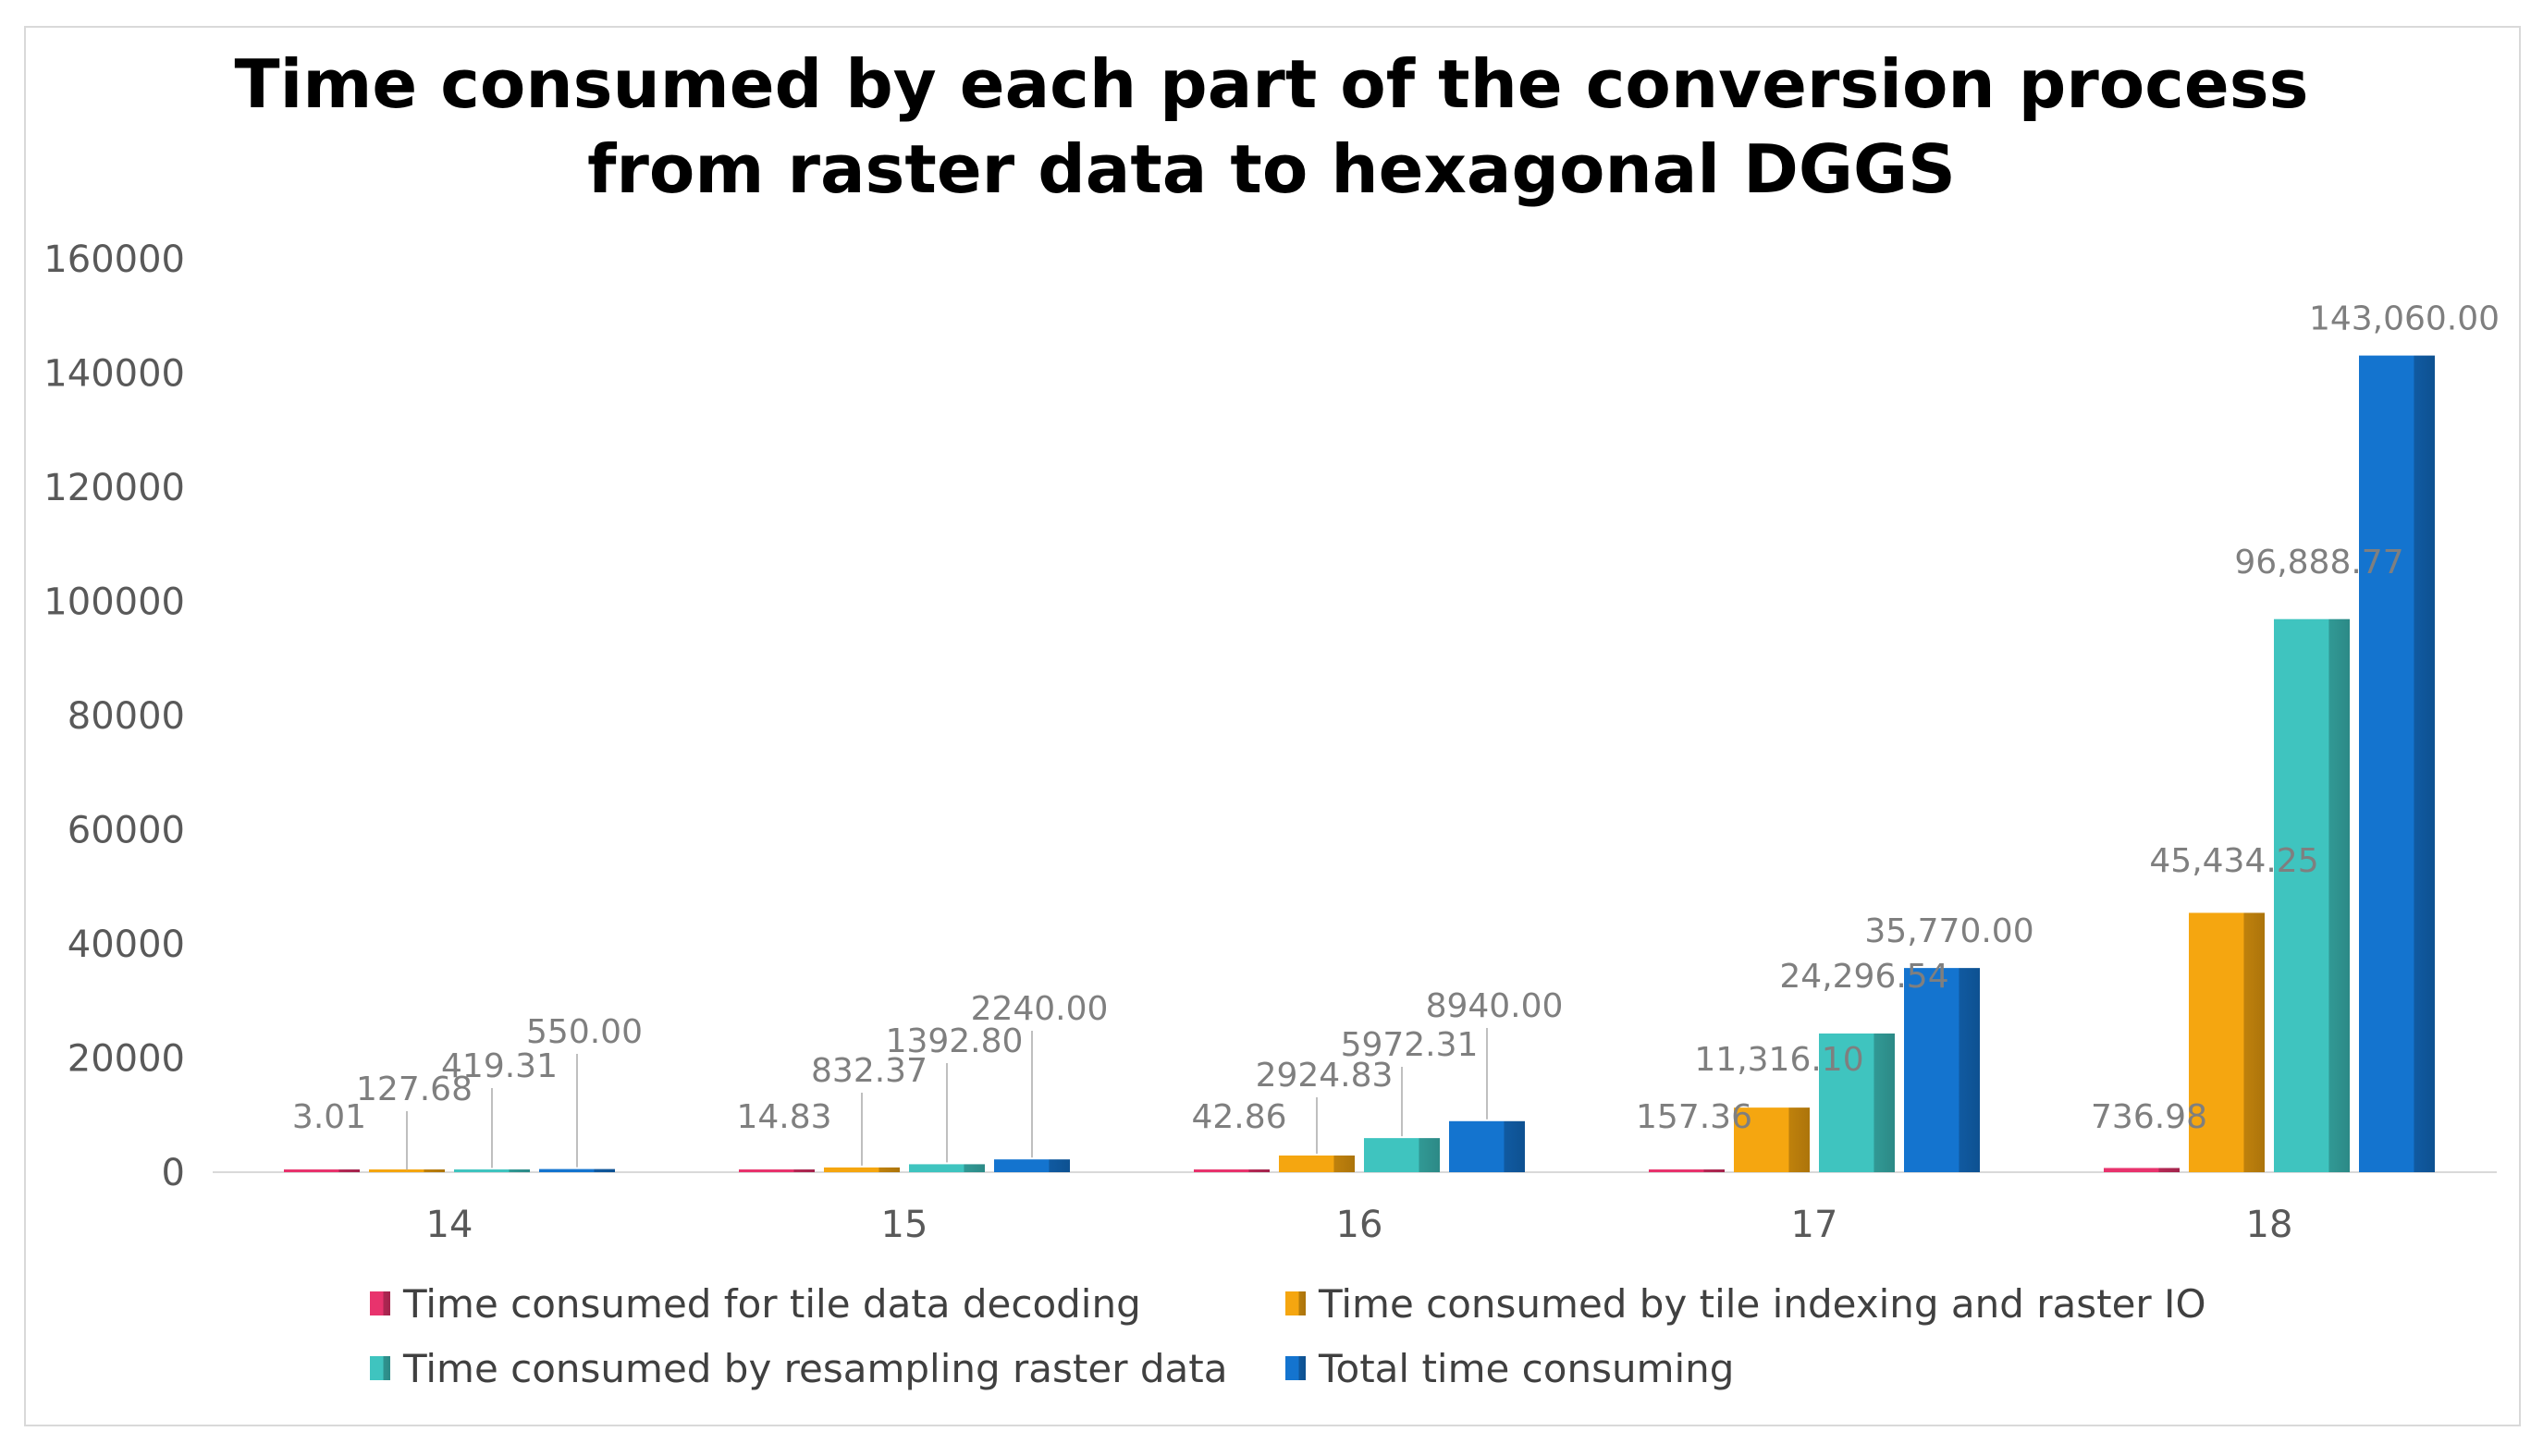  What do you see at coordinates (2149, 1117) in the screenshot?
I see `data-label-18-series-0: 736.98` at bounding box center [2149, 1117].